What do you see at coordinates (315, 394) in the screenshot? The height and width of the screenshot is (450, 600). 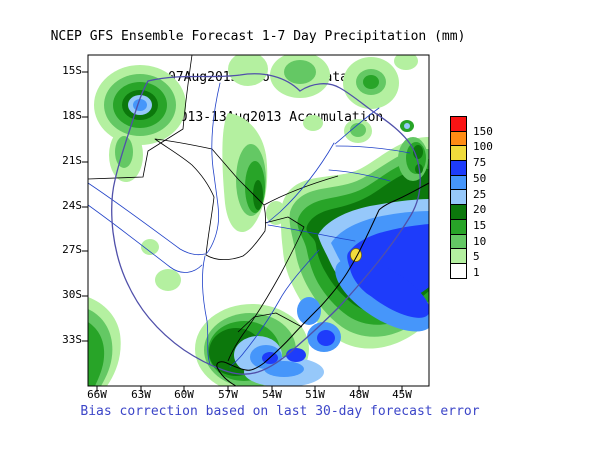 I see `lon-tick-label: 51W` at bounding box center [315, 394].